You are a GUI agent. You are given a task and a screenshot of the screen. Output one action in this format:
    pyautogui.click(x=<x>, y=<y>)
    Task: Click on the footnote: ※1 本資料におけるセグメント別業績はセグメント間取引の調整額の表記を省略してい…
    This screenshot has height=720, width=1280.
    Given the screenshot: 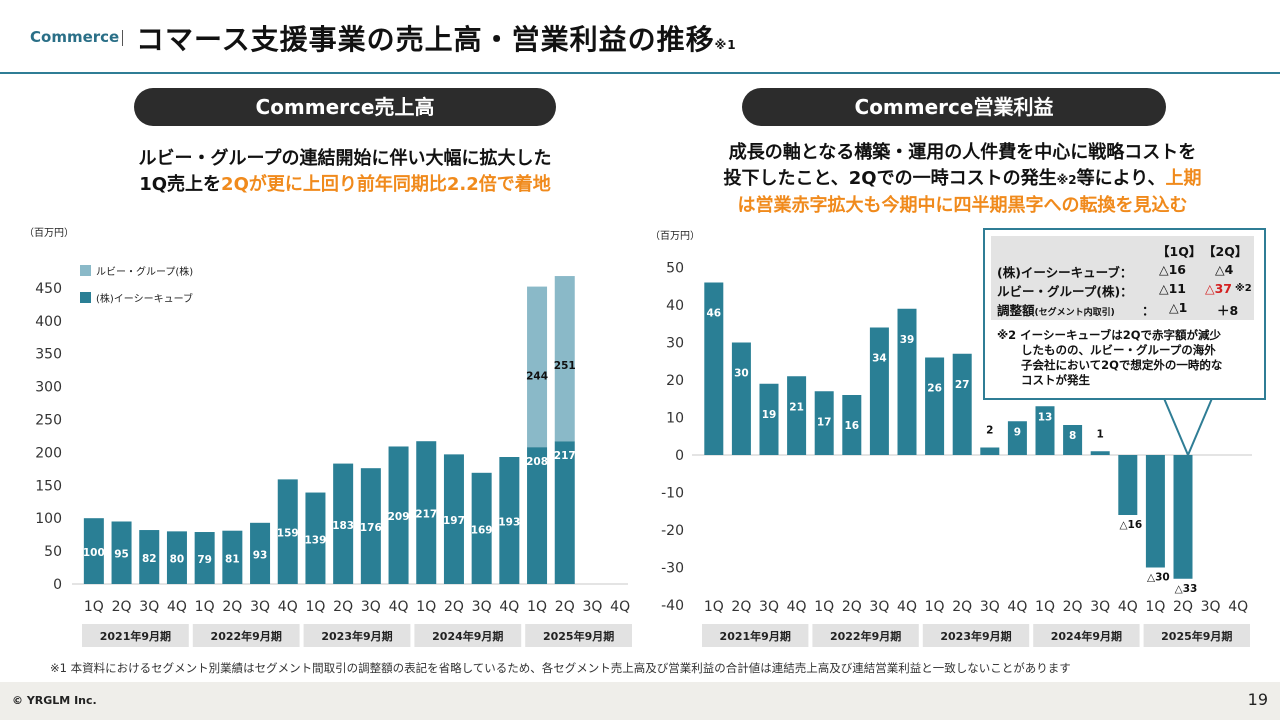 What is the action you would take?
    pyautogui.click(x=560, y=668)
    